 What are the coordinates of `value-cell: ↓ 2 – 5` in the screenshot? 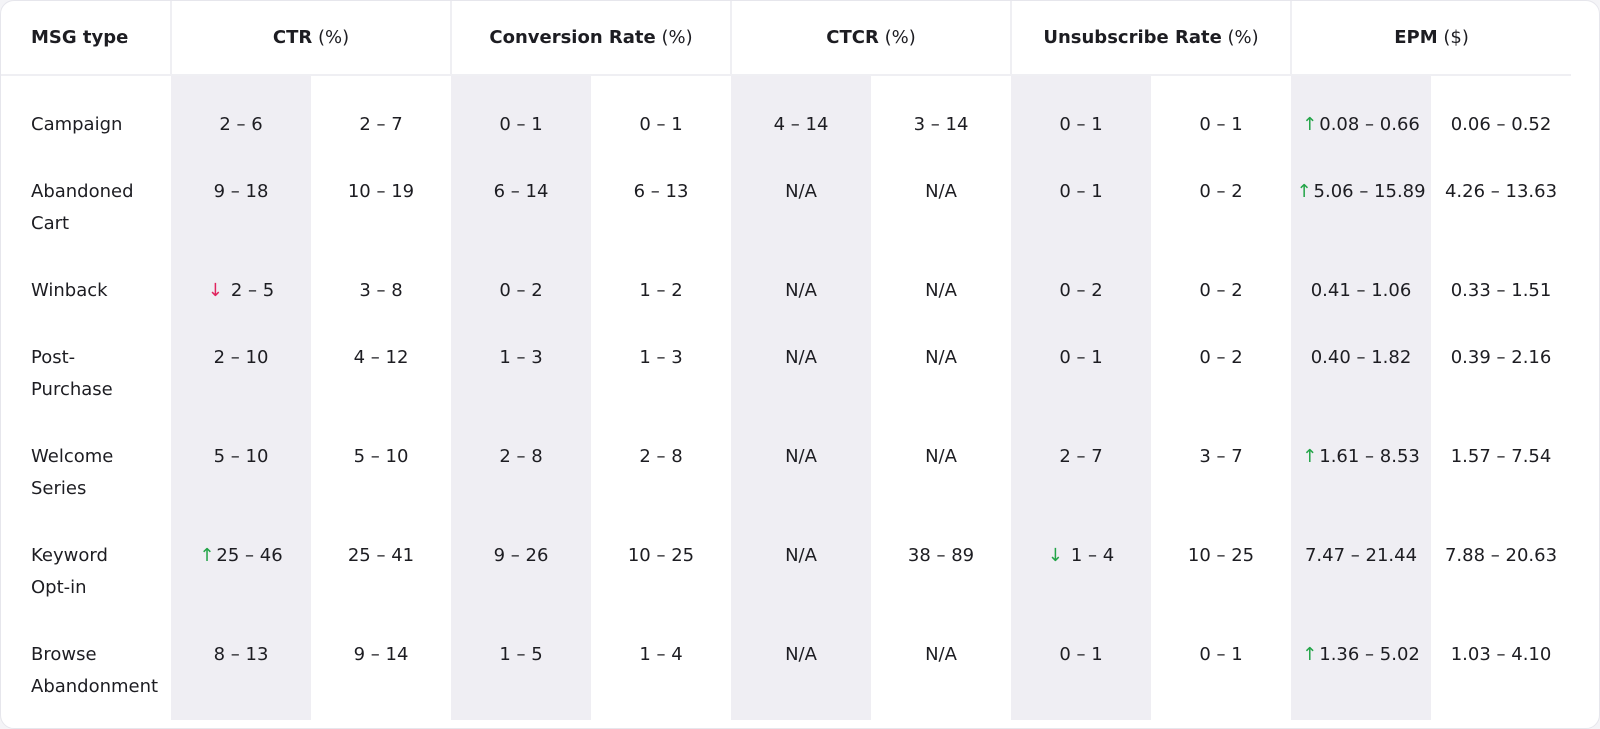 It's located at (241, 290).